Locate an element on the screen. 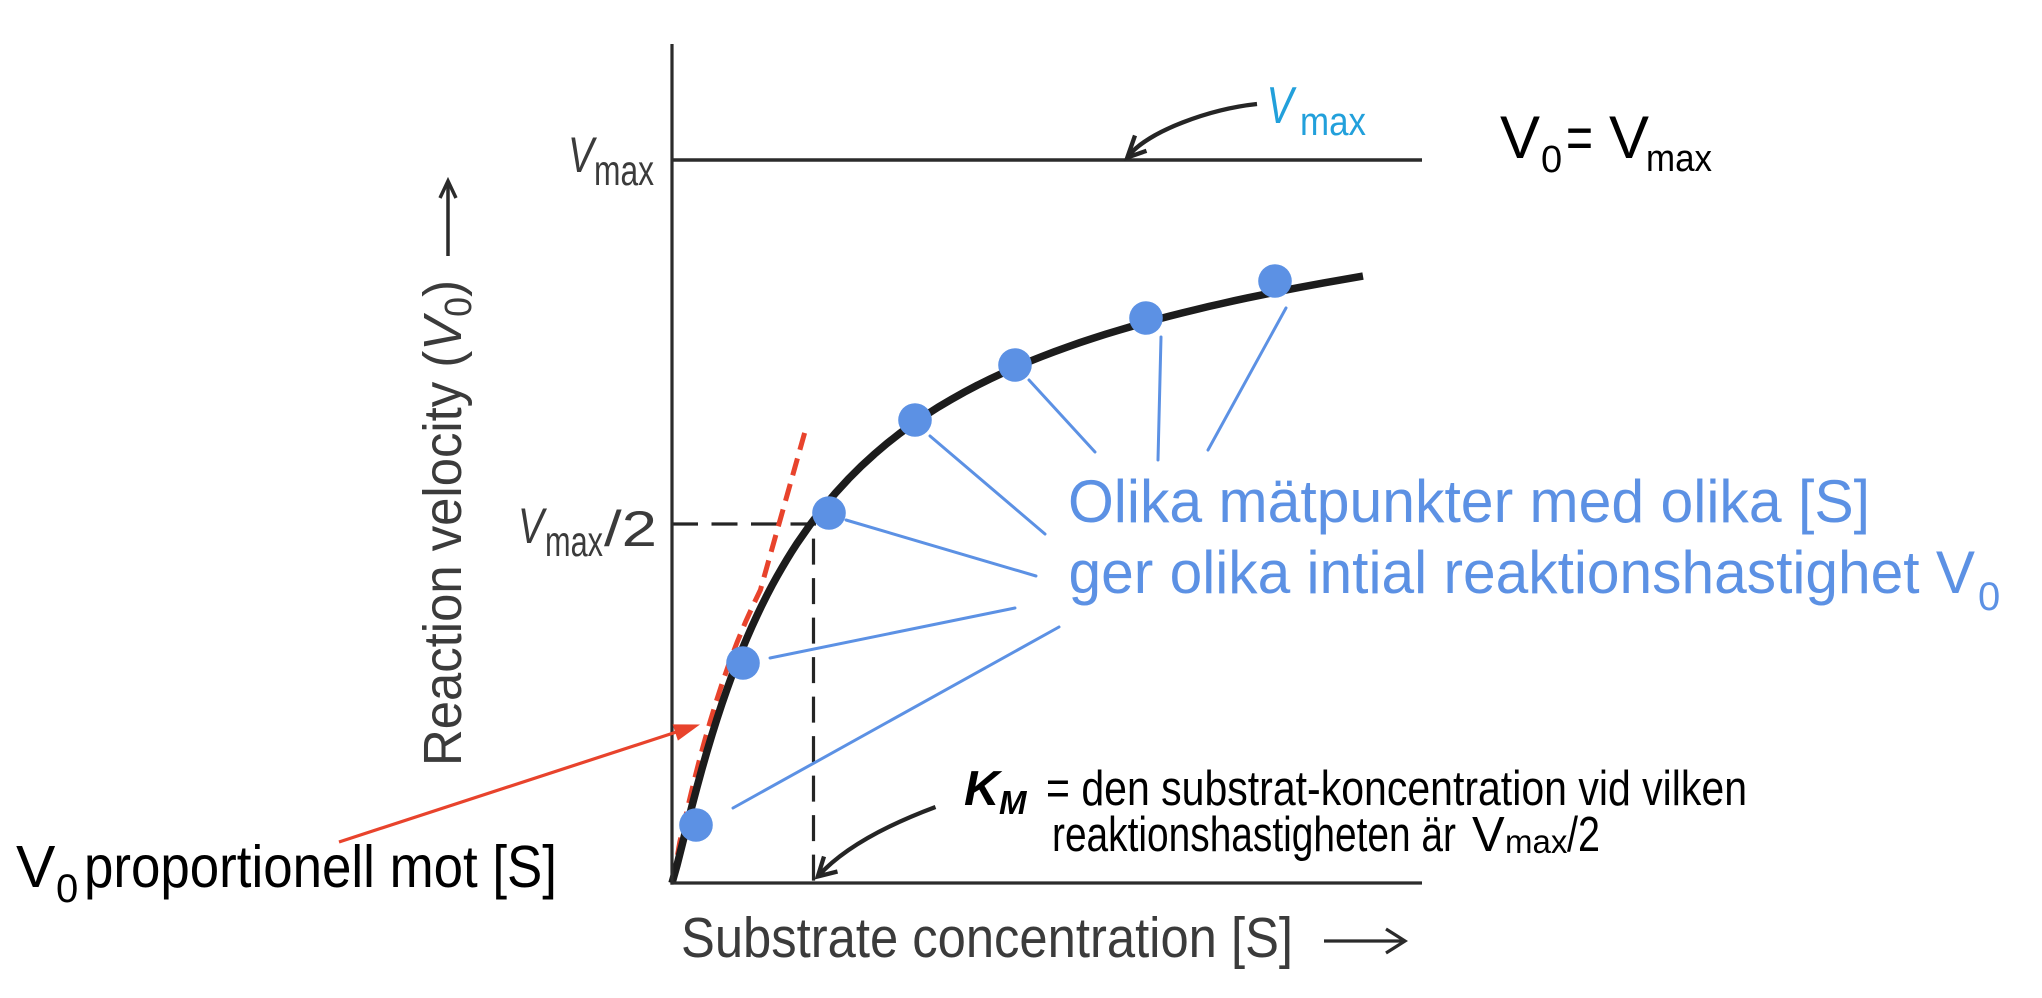 The image size is (2042, 998). svg-text: reaktionshastigheten är is located at coordinates (1254, 835).